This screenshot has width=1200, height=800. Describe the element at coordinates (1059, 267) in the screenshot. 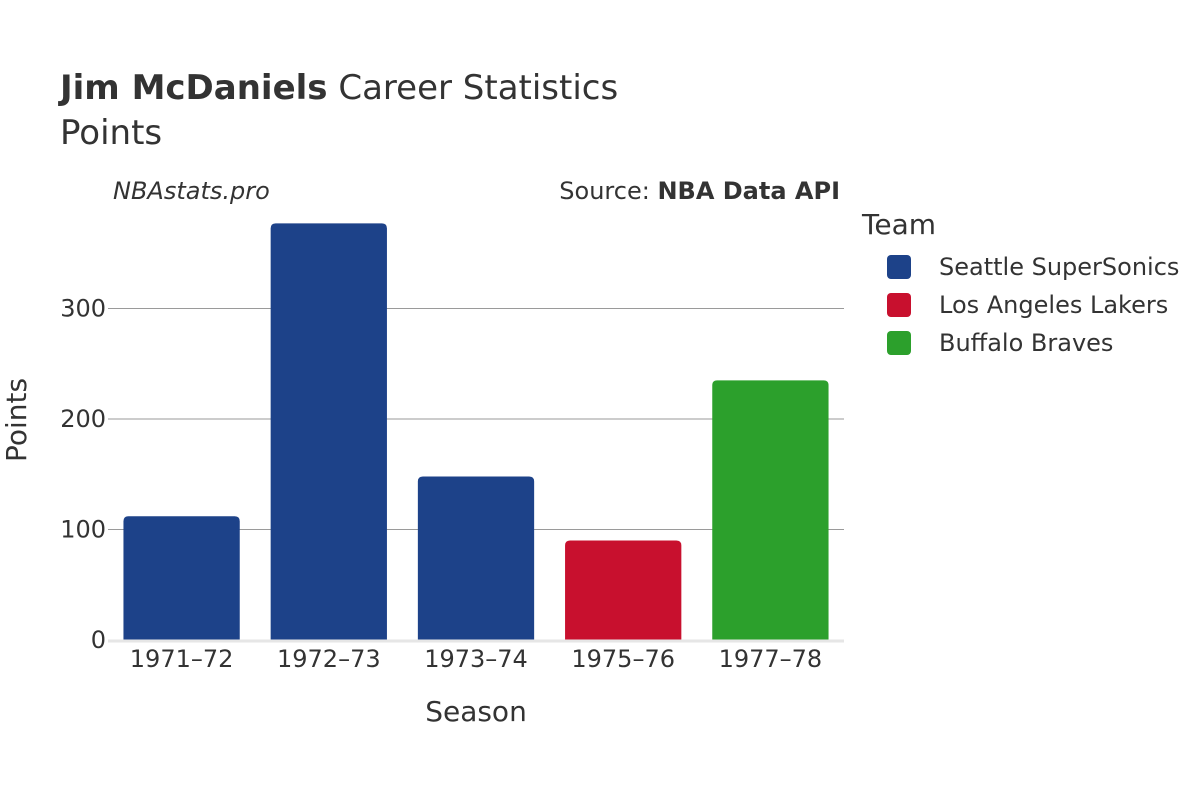

I see `legend-label: Seattle SuperSonics` at that location.